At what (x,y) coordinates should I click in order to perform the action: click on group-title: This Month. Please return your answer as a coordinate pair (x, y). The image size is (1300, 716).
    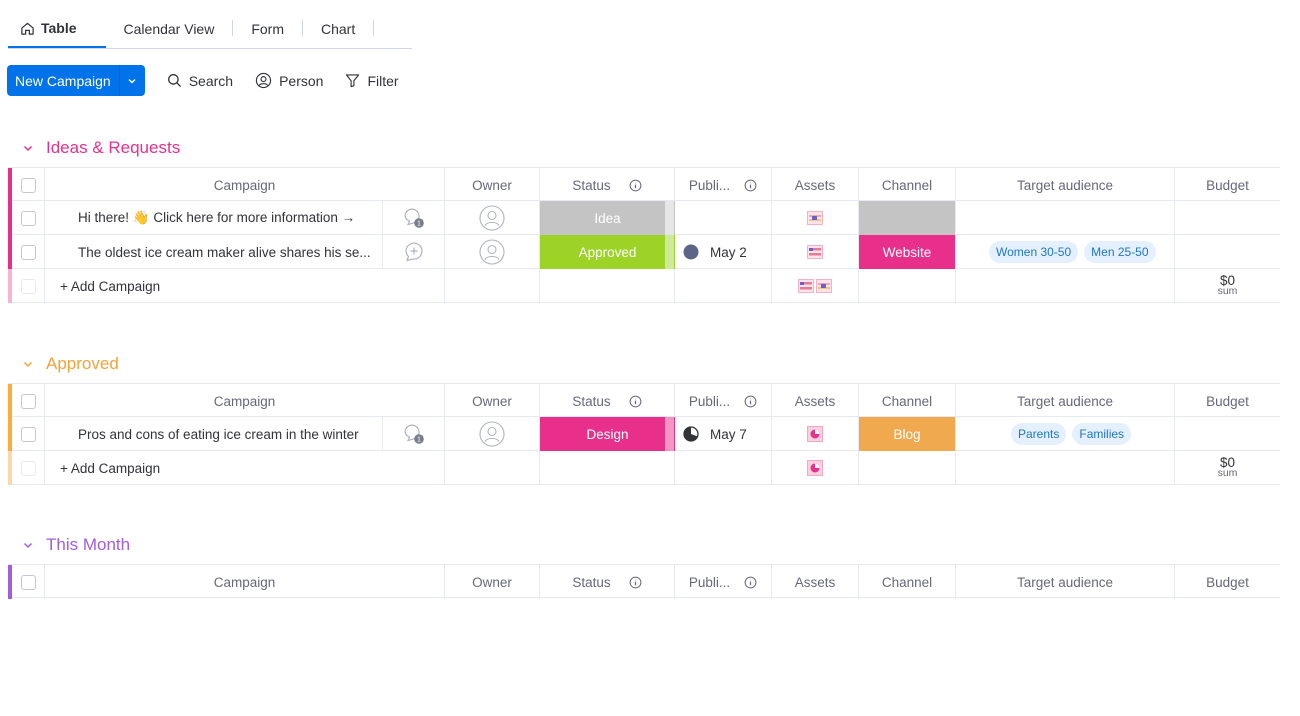
    Looking at the image, I should click on (651, 545).